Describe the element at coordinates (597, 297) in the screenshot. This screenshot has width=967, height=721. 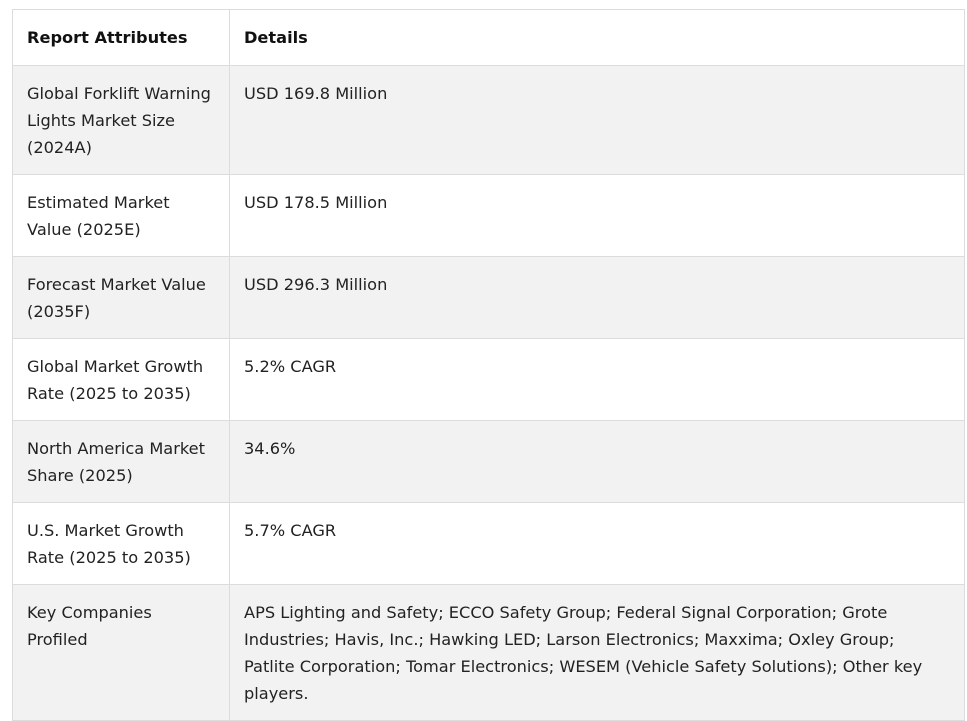
I see `details-cell: USD 296.3 Million` at that location.